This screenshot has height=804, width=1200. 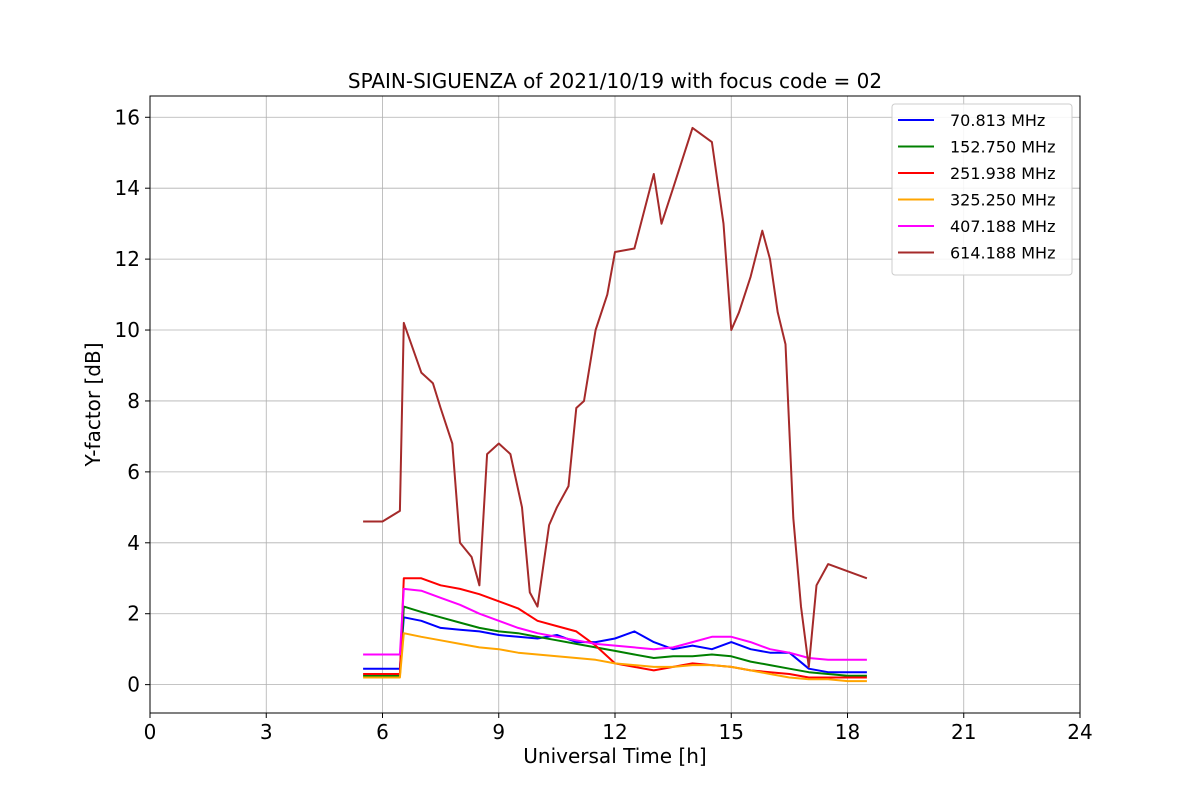 I want to click on legend-label: 407.188 MHz, so click(x=1002, y=226).